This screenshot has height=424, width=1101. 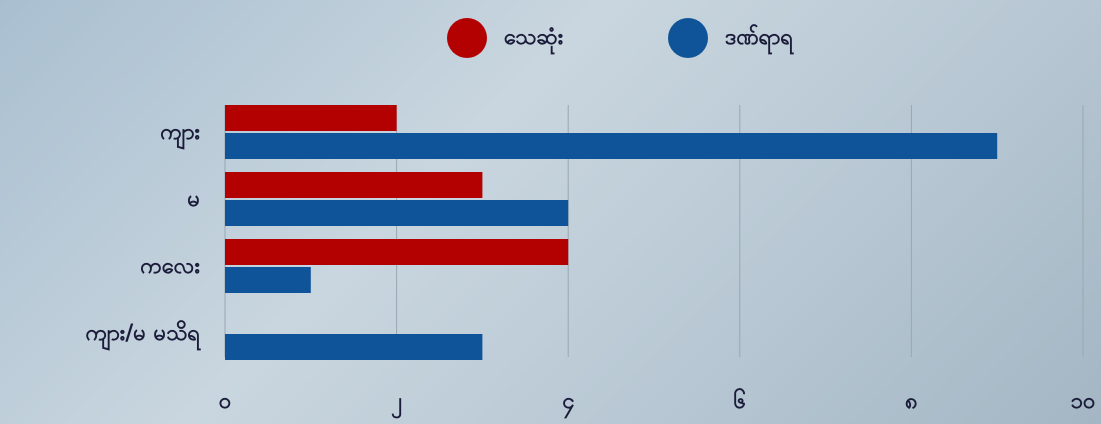 What do you see at coordinates (759, 39) in the screenshot?
I see `legend-label: ဒဏ်ရာရ` at bounding box center [759, 39].